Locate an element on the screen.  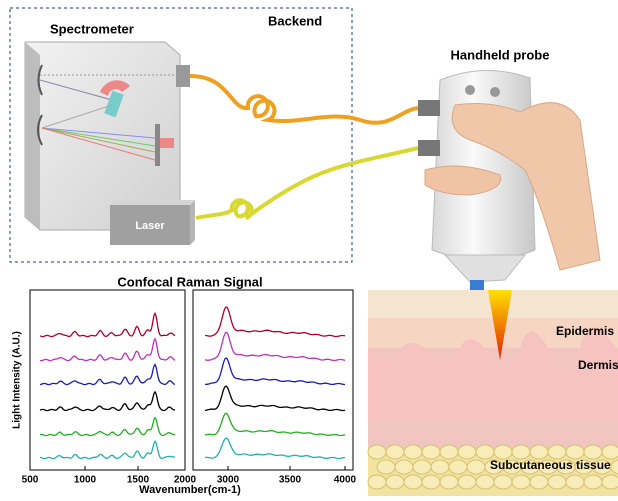
spectrometer-label: Spectrometer is located at coordinates (92, 28).